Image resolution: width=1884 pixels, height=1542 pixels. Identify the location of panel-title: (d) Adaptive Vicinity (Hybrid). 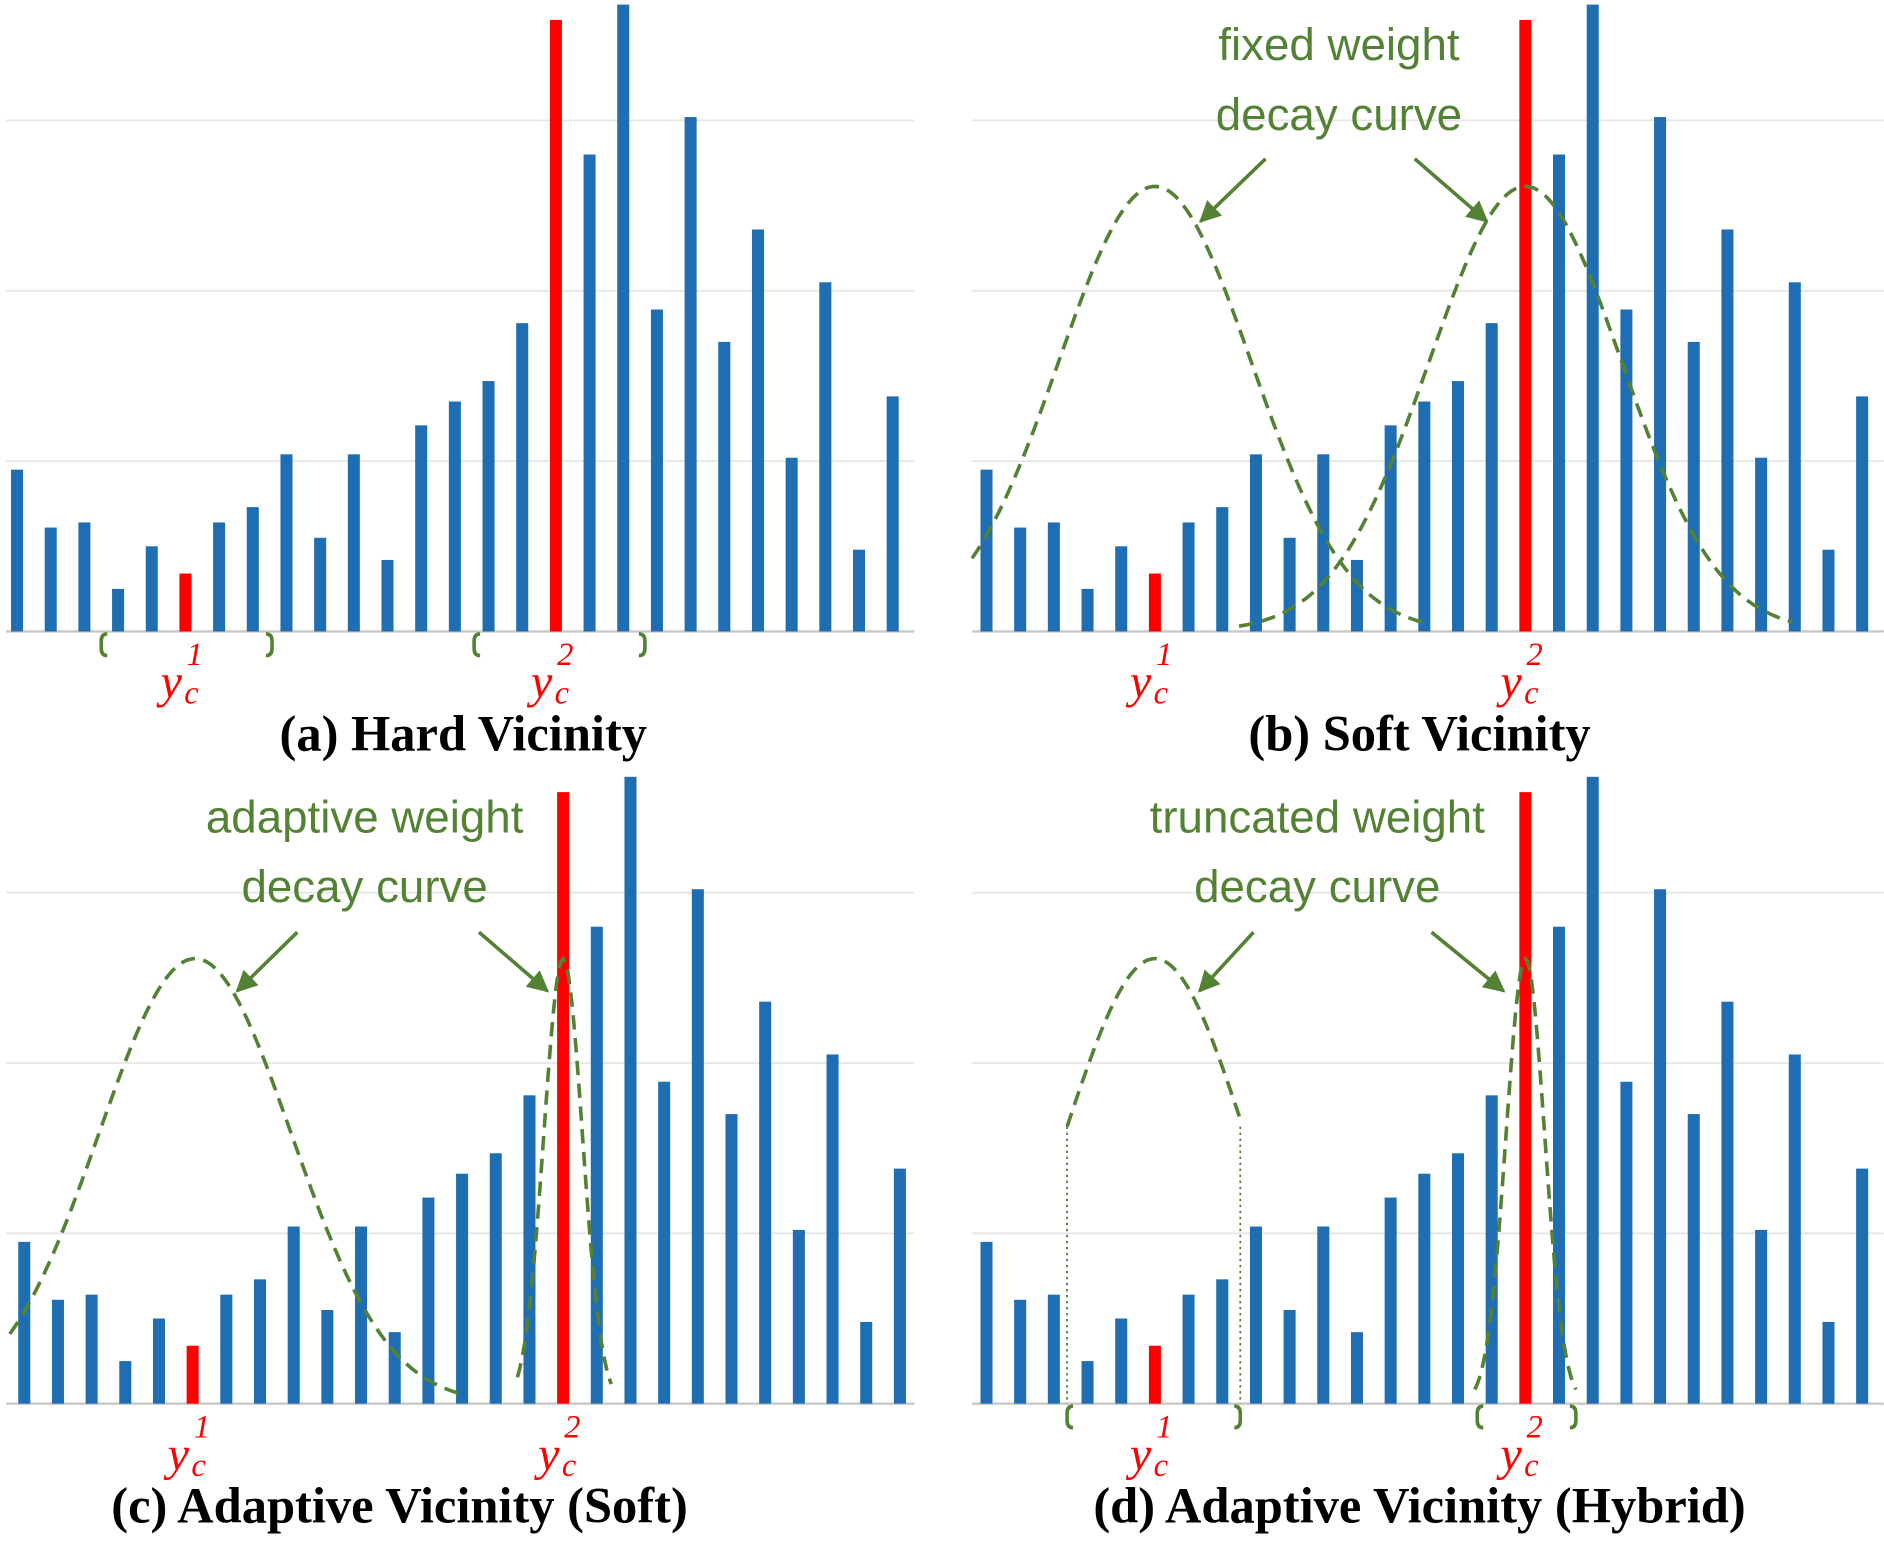
(1419, 1506).